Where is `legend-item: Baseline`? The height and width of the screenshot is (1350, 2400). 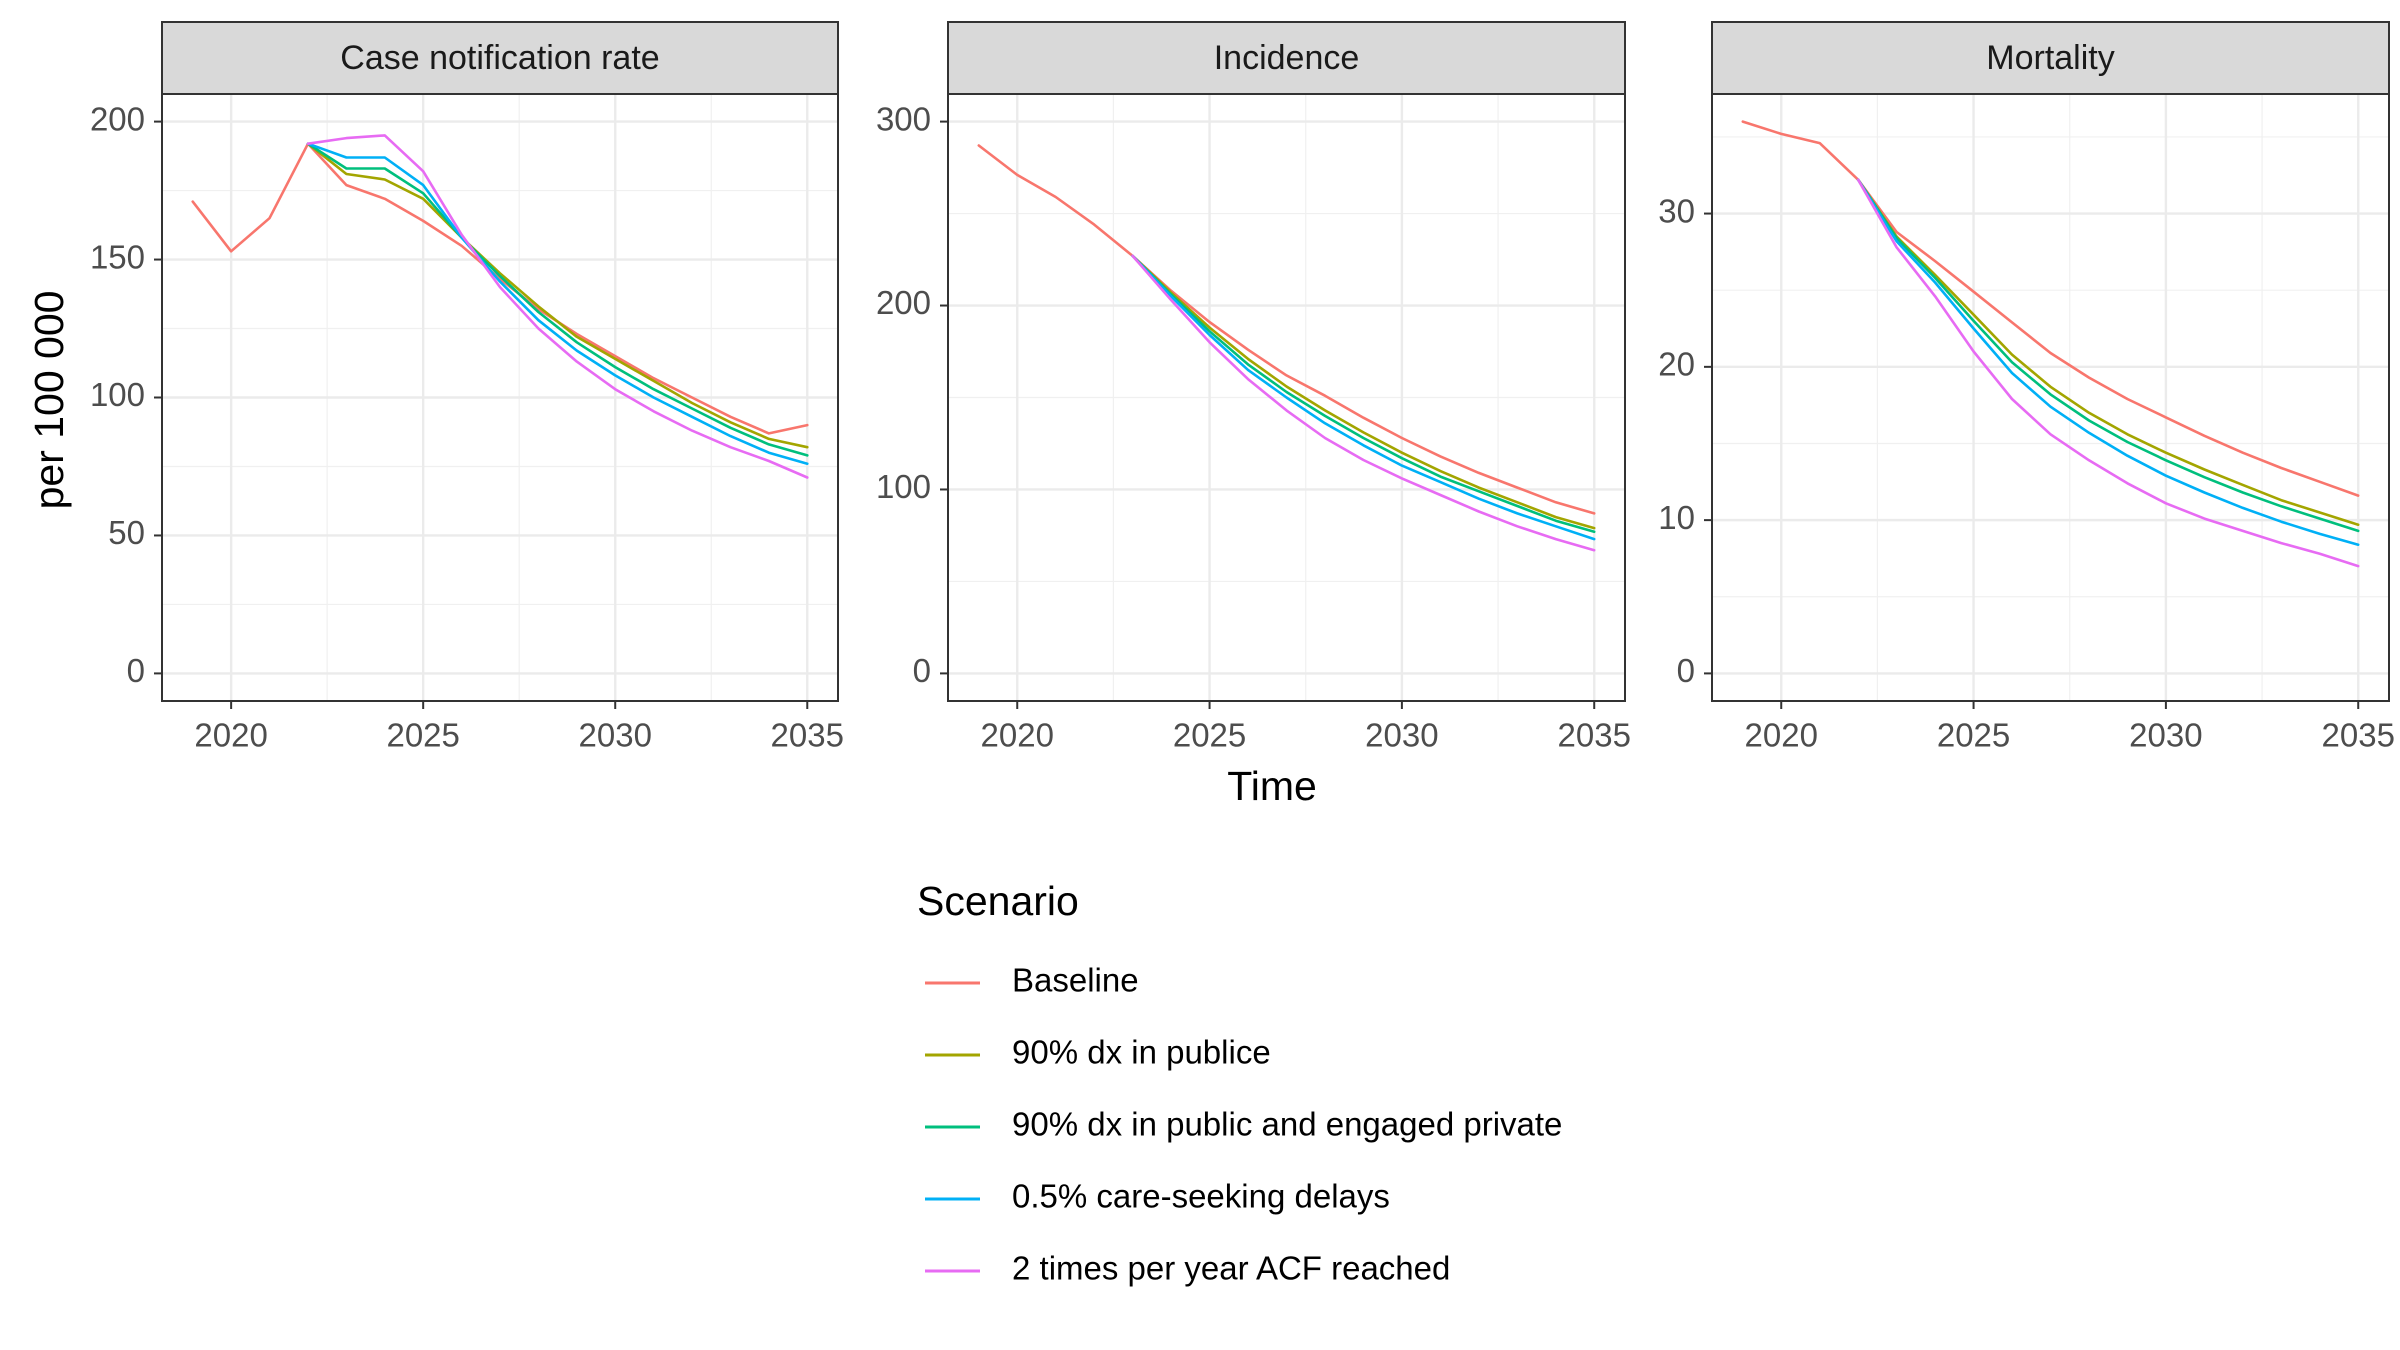 legend-item: Baseline is located at coordinates (1032, 980).